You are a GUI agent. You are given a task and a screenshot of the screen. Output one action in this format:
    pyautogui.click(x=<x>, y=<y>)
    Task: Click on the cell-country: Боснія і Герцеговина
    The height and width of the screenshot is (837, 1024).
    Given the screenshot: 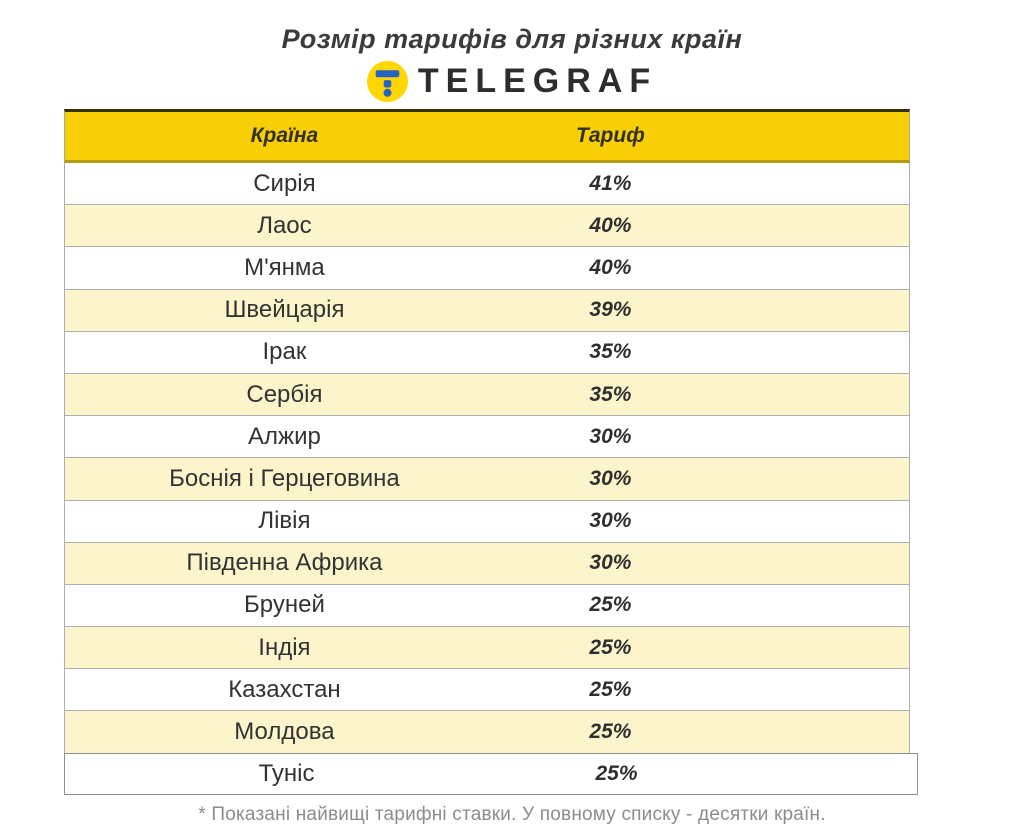 What is the action you would take?
    pyautogui.click(x=284, y=478)
    